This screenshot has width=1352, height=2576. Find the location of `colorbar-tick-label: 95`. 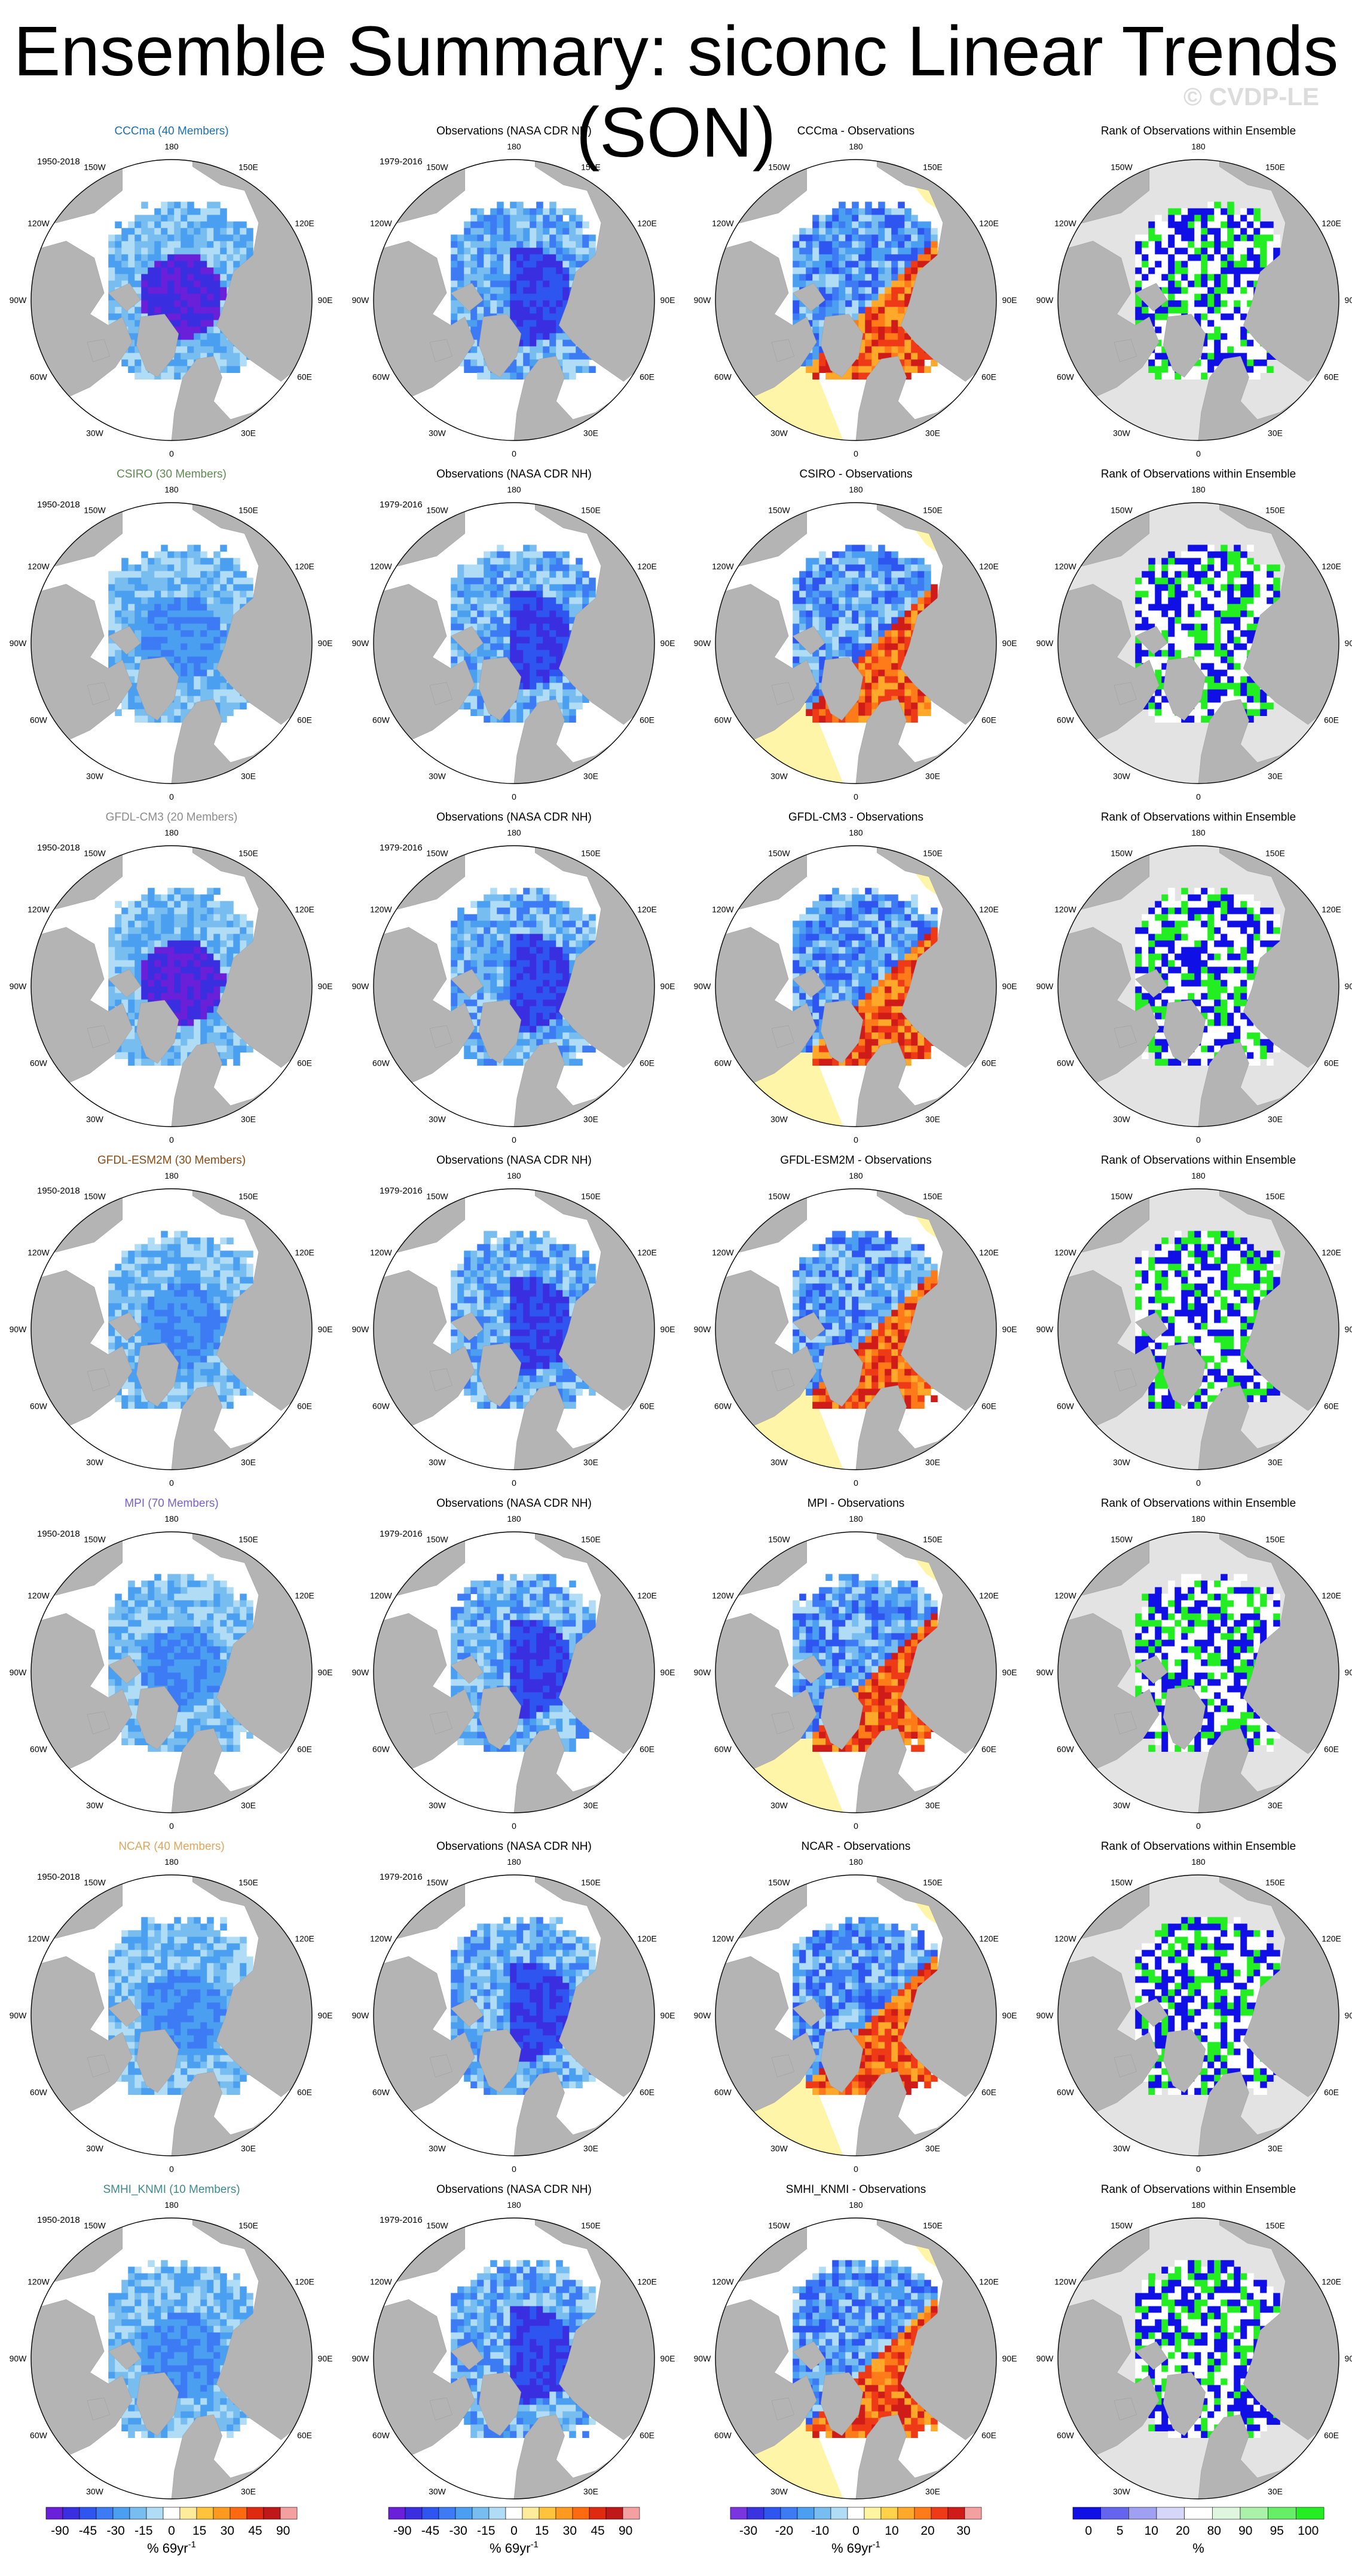

colorbar-tick-label: 95 is located at coordinates (1277, 2531).